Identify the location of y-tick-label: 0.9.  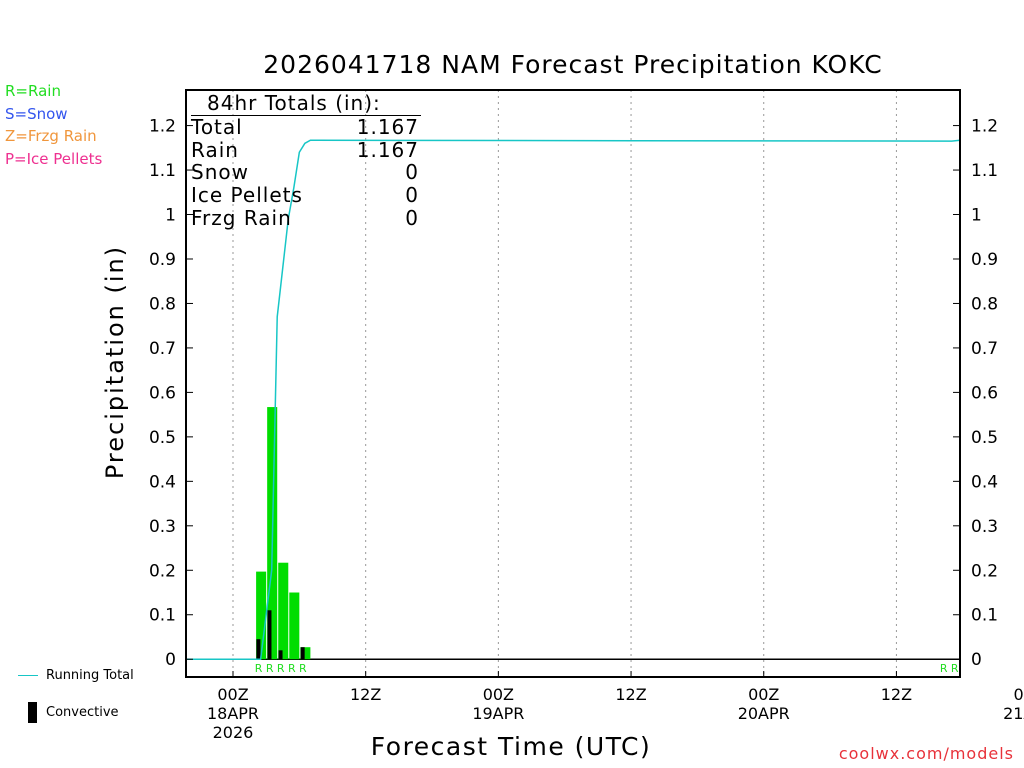
(162, 260).